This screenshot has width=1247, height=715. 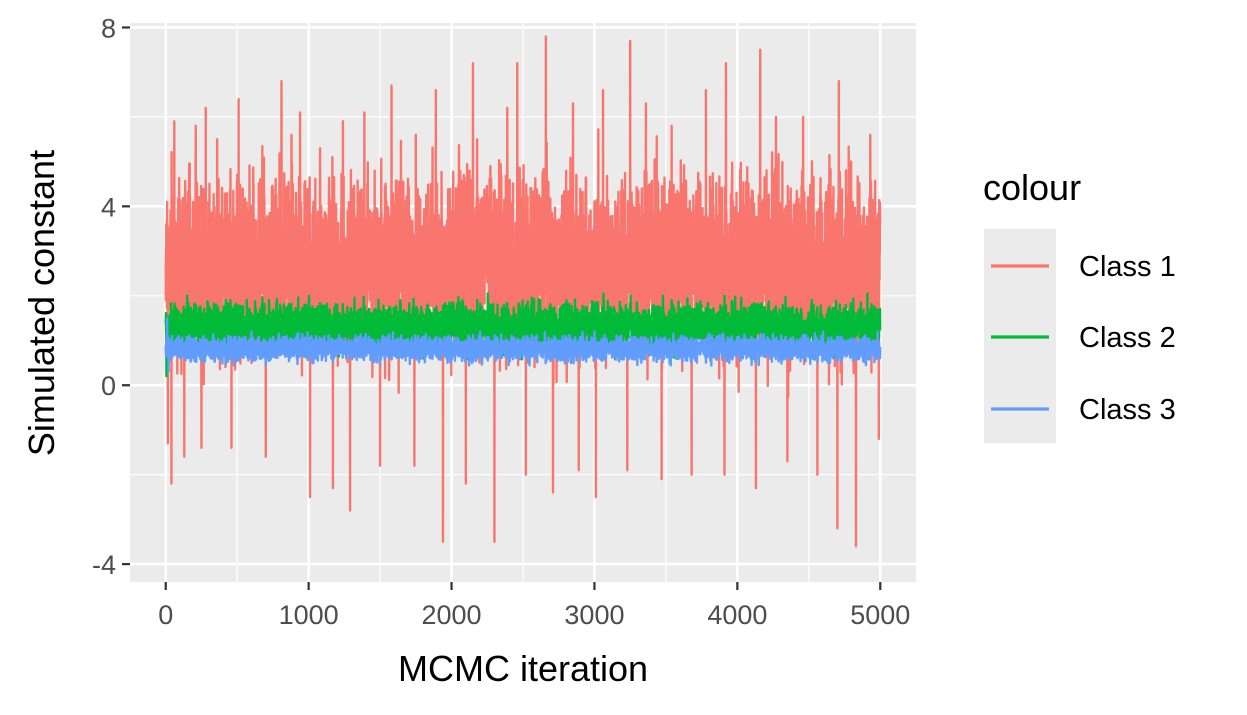 What do you see at coordinates (880, 615) in the screenshot?
I see `x-tick-label: 5000` at bounding box center [880, 615].